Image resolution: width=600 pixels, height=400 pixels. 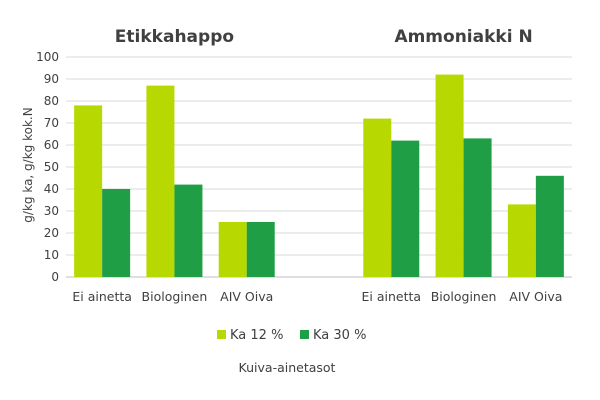 What do you see at coordinates (463, 37) in the screenshot?
I see `group-title: Ammoniakki N` at bounding box center [463, 37].